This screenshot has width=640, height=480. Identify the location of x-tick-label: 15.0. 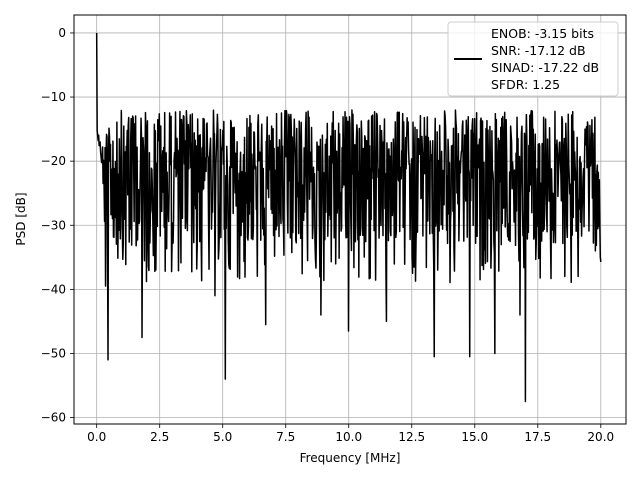
(474, 437).